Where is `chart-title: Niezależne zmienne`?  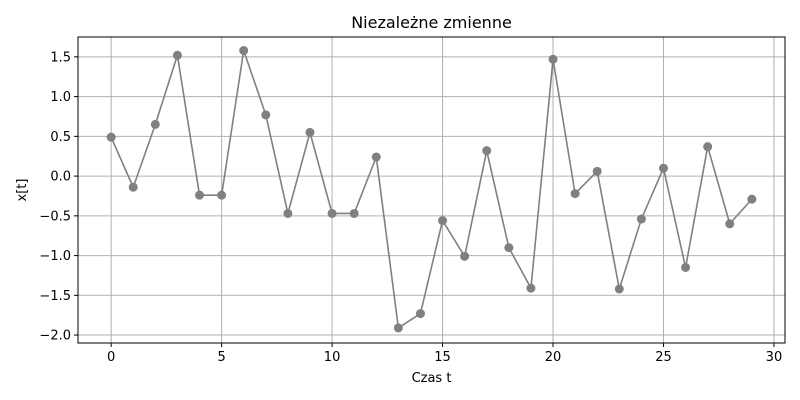 chart-title: Niezależne zmienne is located at coordinates (431, 22).